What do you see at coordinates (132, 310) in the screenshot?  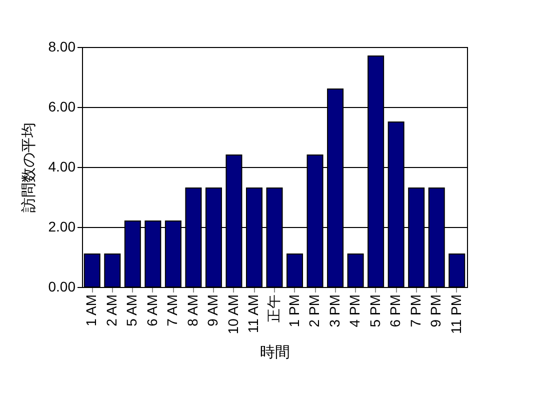 I see `x-tick-label: 5 AM` at bounding box center [132, 310].